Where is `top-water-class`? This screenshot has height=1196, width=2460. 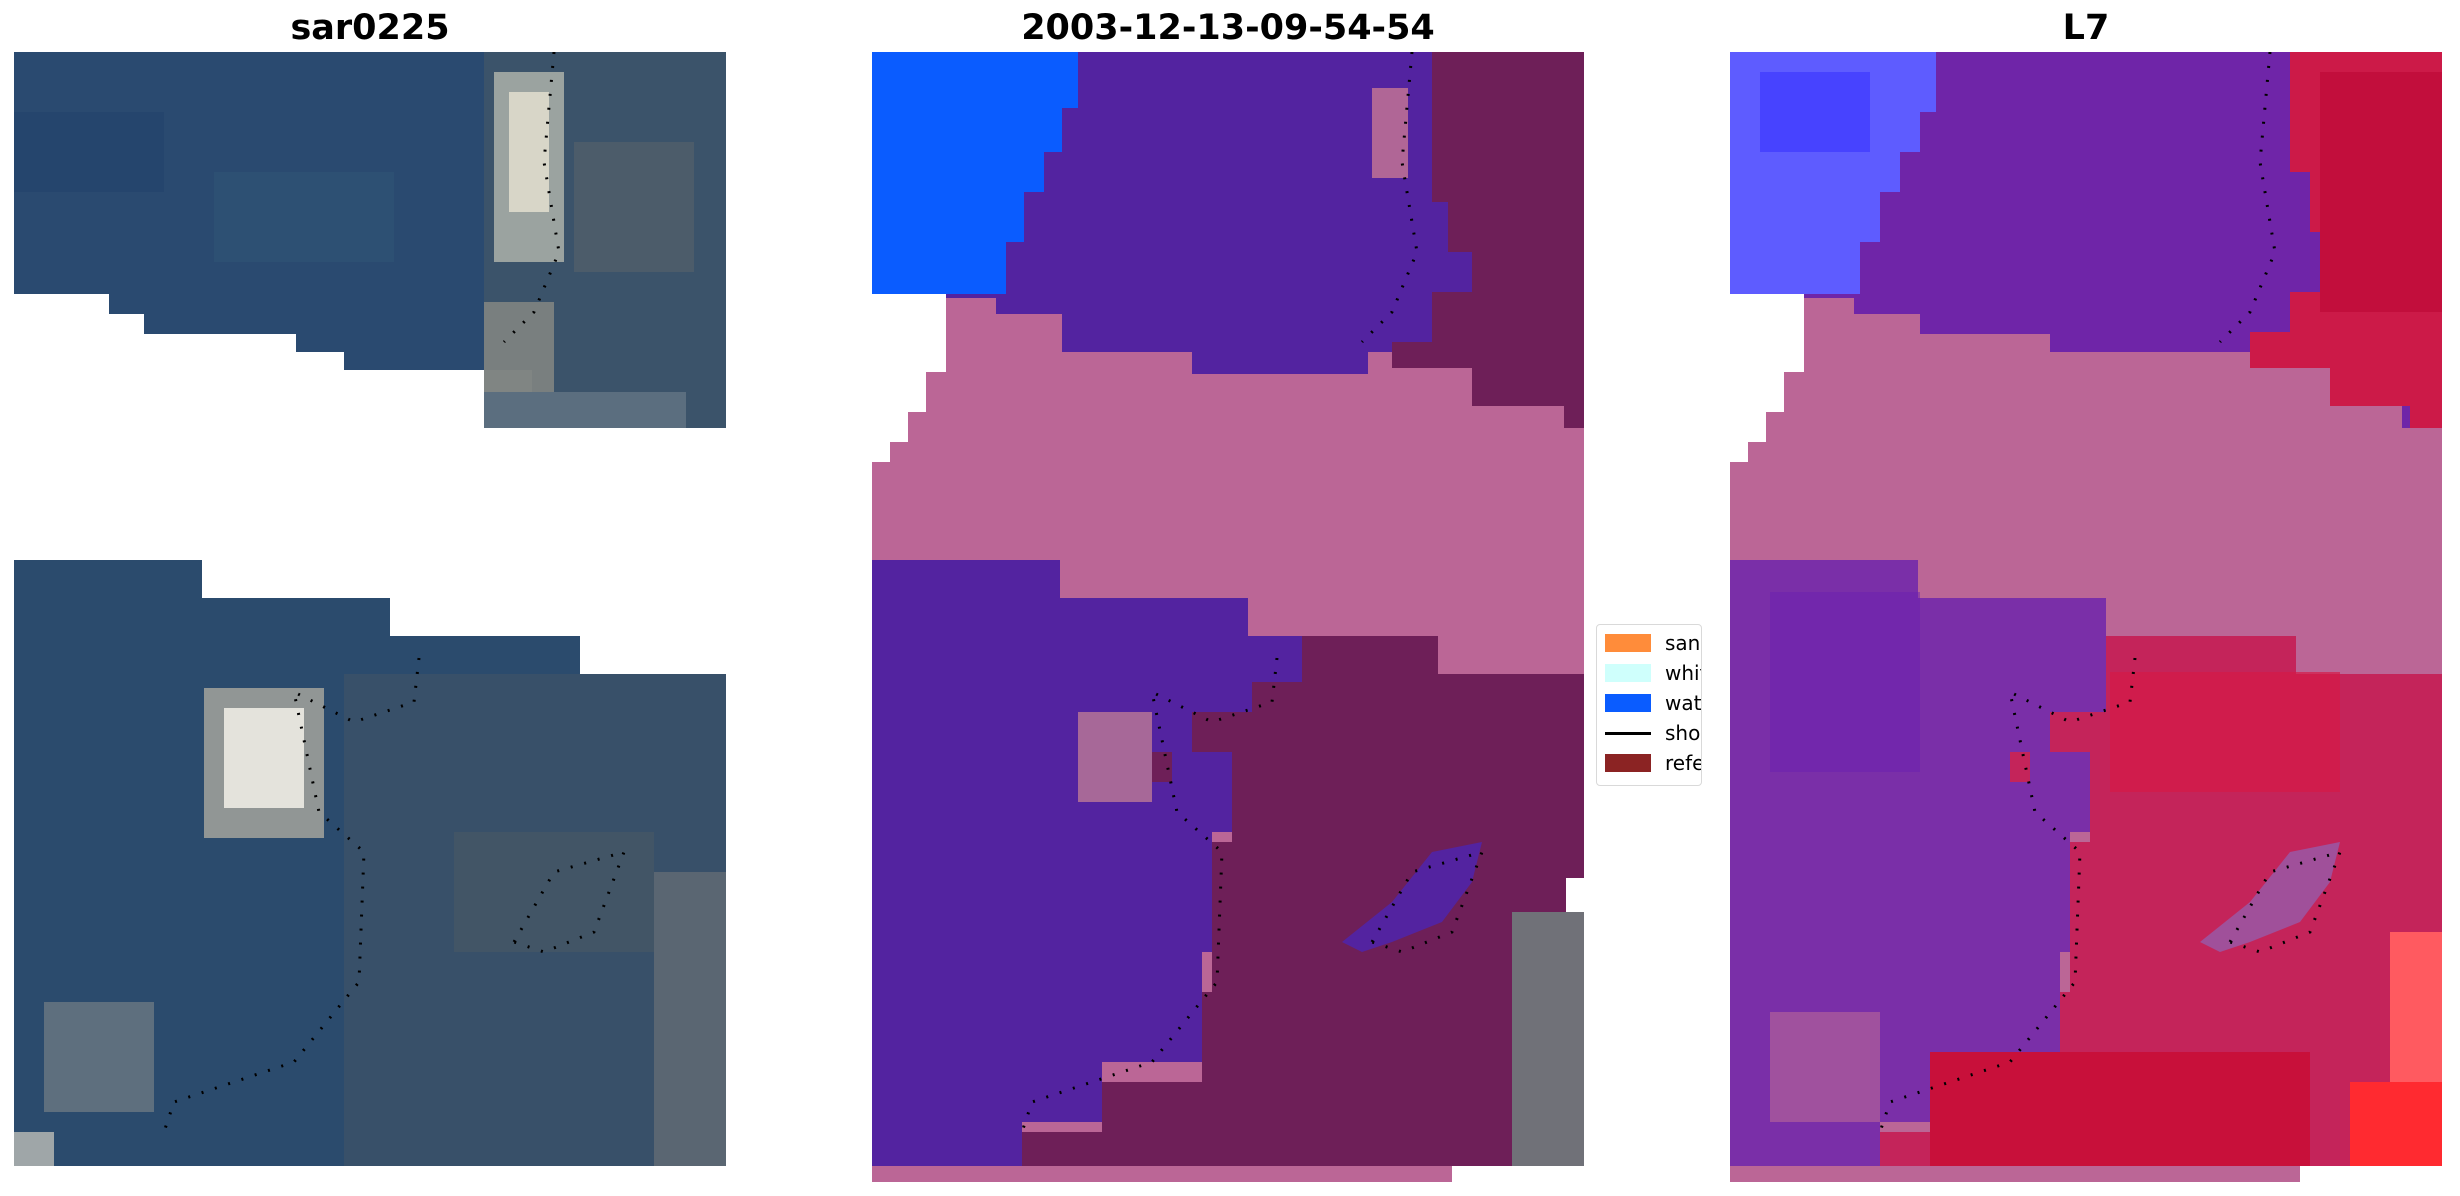
top-water-class is located at coordinates (1265, 213).